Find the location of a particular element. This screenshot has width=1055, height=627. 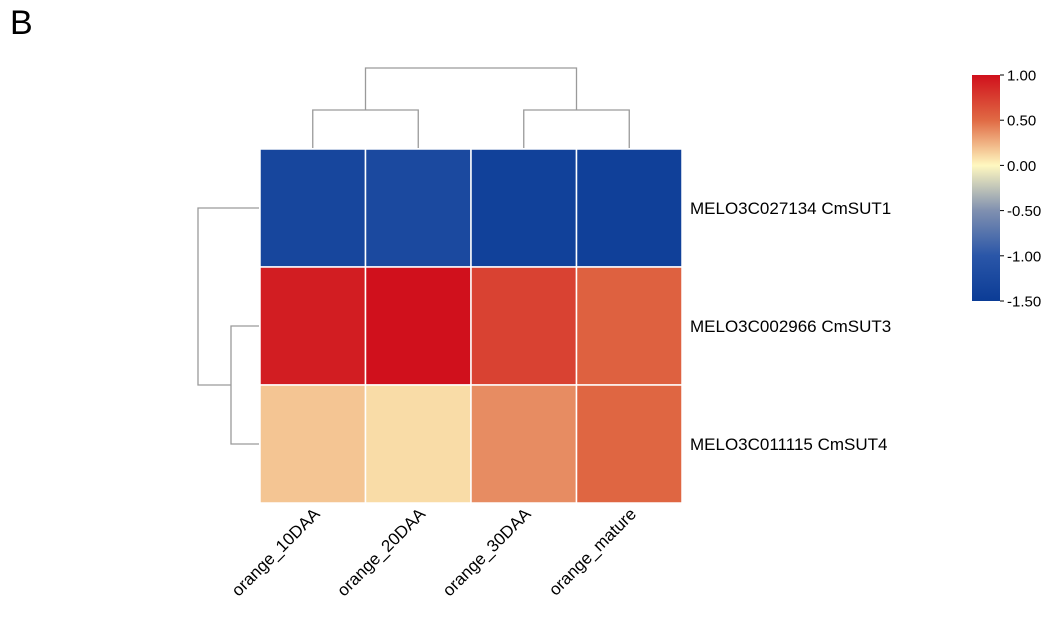

legend-tick-label: 1.00 is located at coordinates (1021, 76).